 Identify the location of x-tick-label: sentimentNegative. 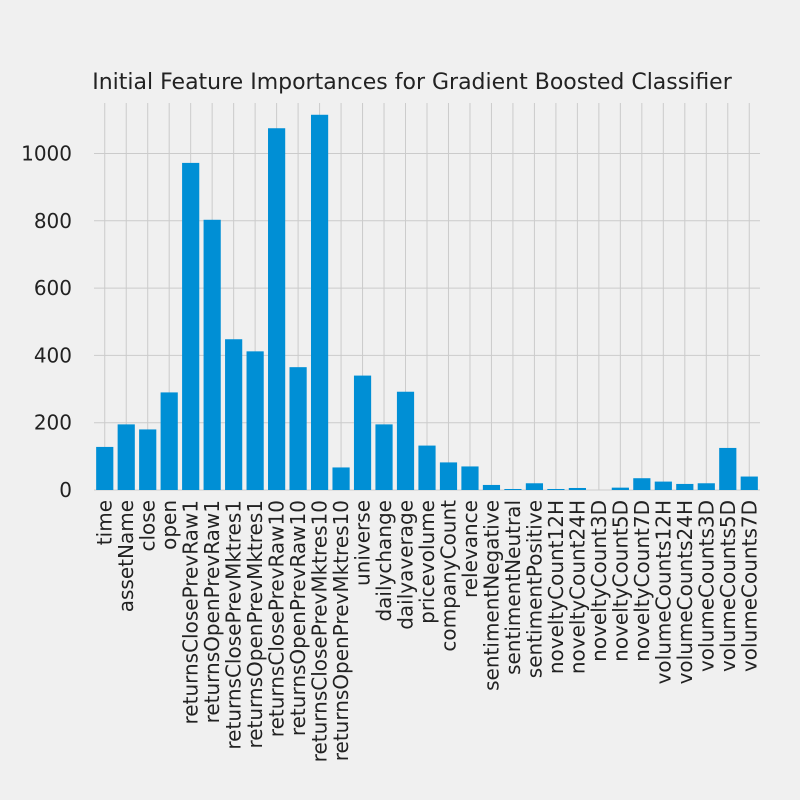
(491, 595).